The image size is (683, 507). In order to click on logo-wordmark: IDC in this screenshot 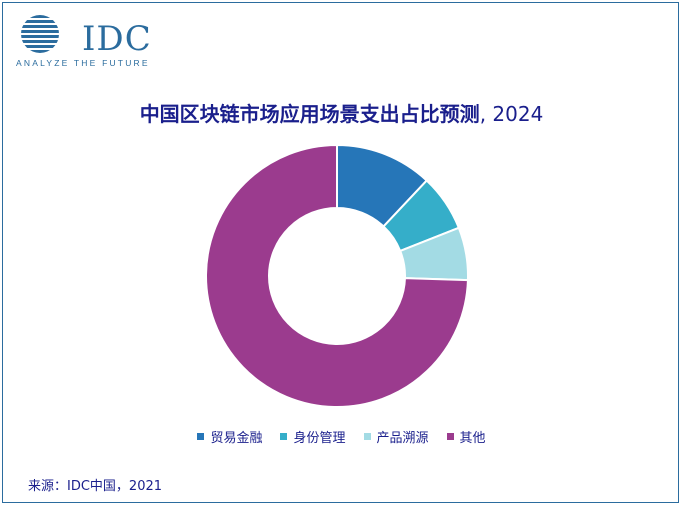, I will do `click(117, 39)`.